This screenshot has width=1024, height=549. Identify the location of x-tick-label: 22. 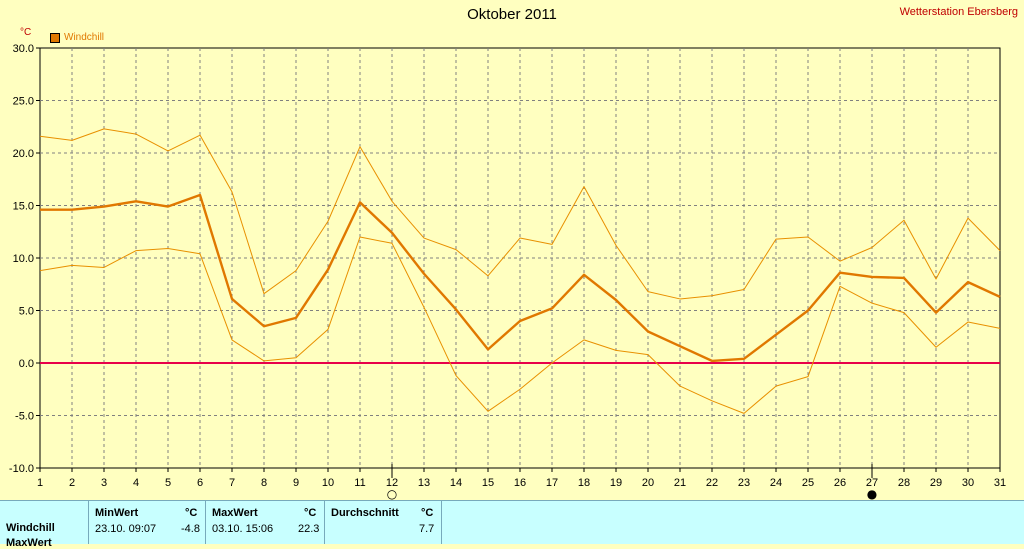
(712, 483).